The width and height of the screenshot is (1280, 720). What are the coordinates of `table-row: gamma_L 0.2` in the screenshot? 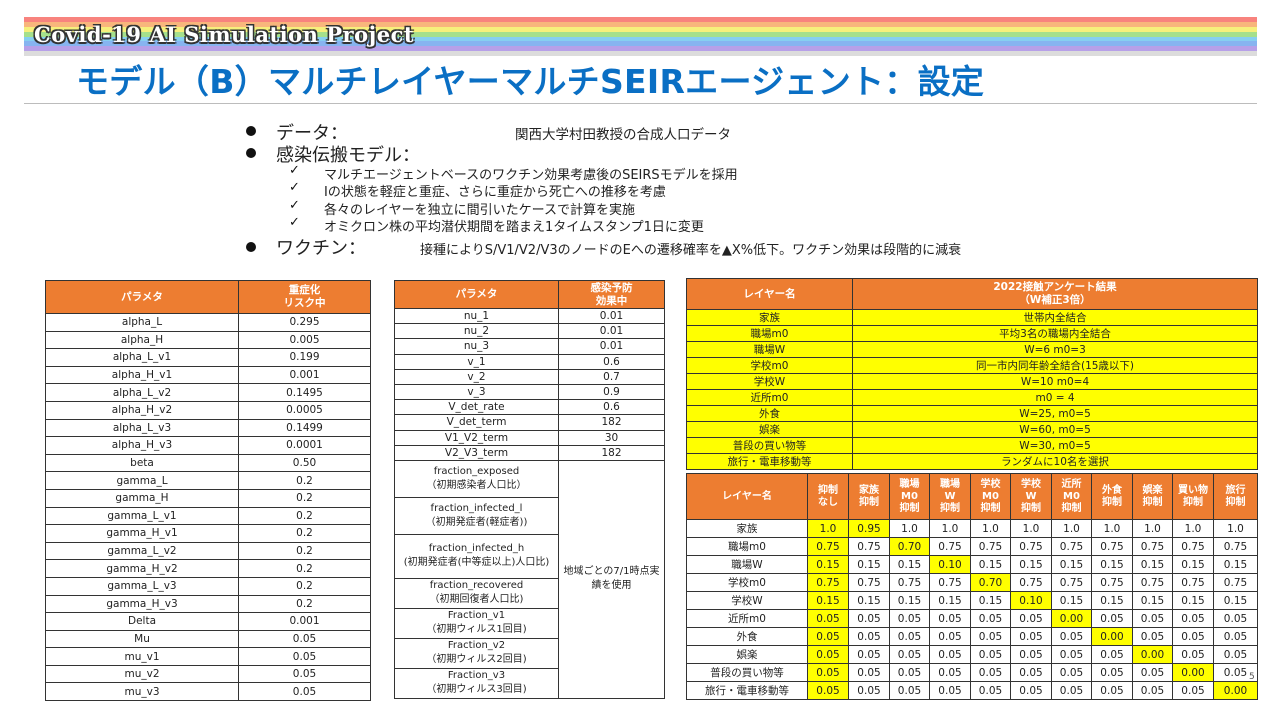 It's located at (208, 480).